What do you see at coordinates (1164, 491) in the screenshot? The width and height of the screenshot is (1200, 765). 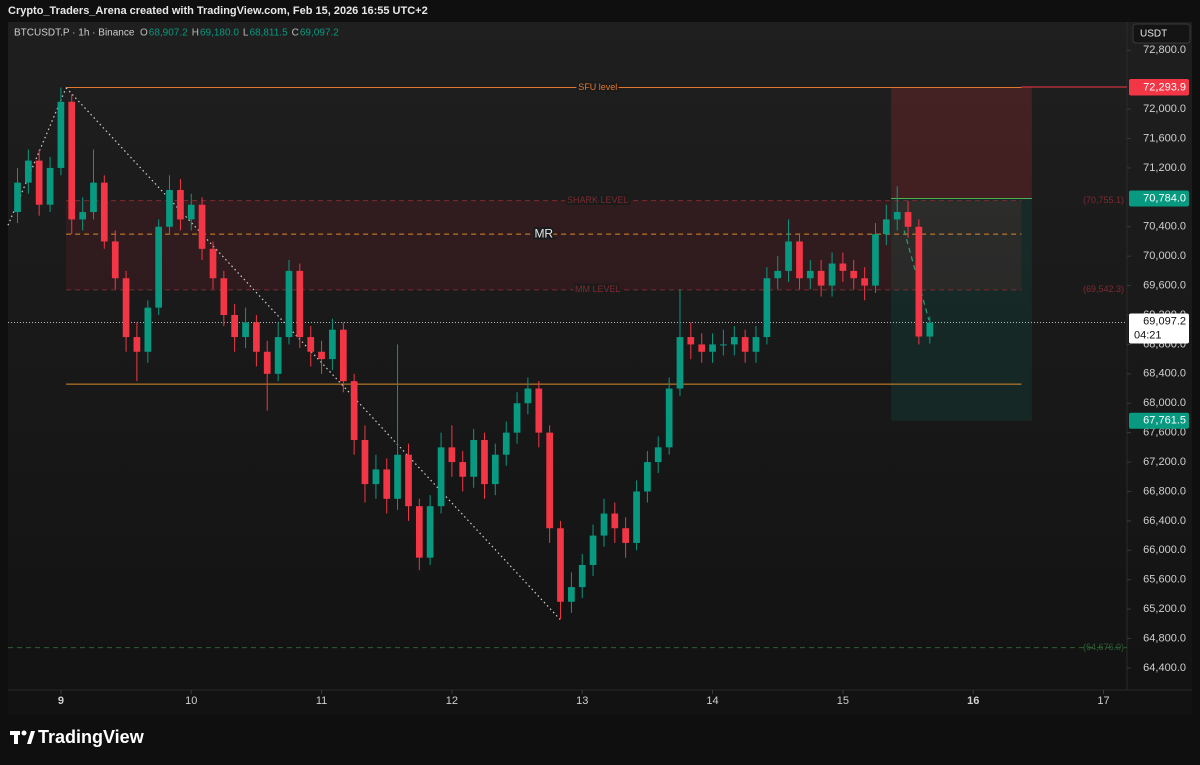 I see `y-tick-label: 66,800.0` at bounding box center [1164, 491].